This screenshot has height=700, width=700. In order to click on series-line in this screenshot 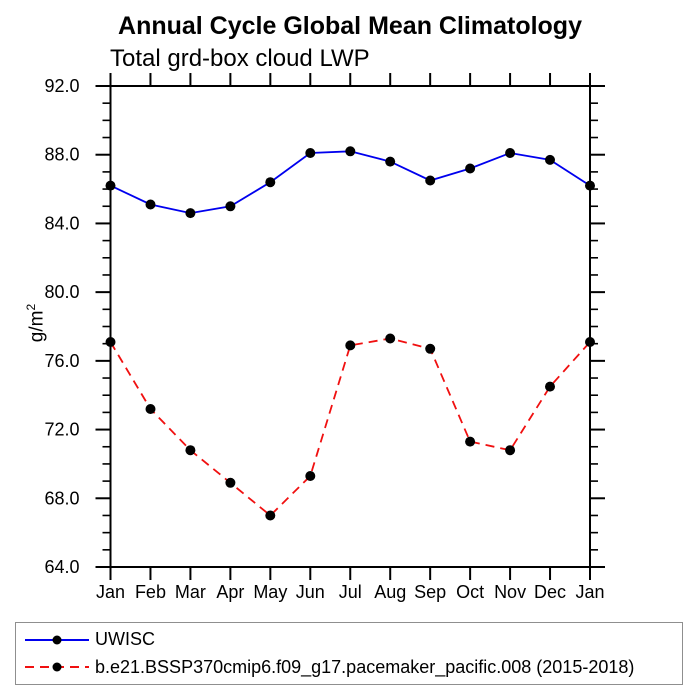, I will do `click(350, 182)`.